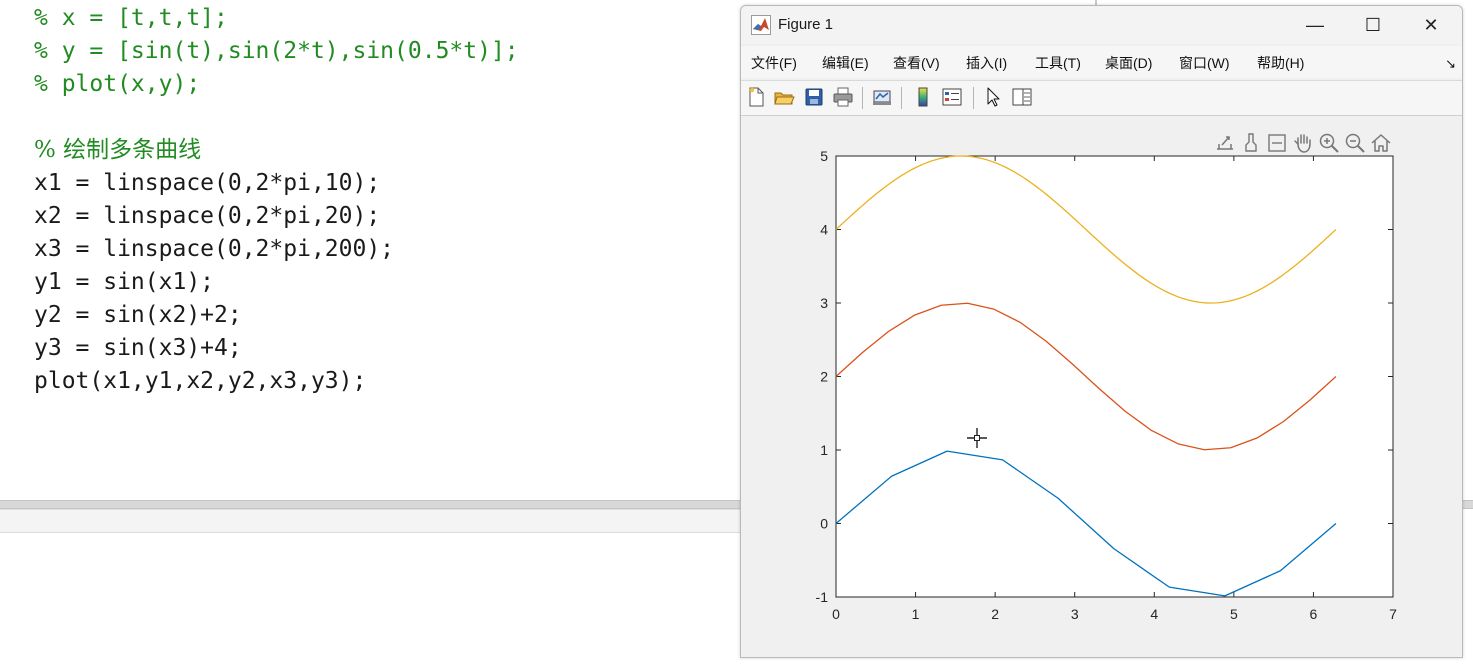 The height and width of the screenshot is (671, 1473). Describe the element at coordinates (987, 63) in the screenshot. I see `menu-insert: 插入(I)` at that location.